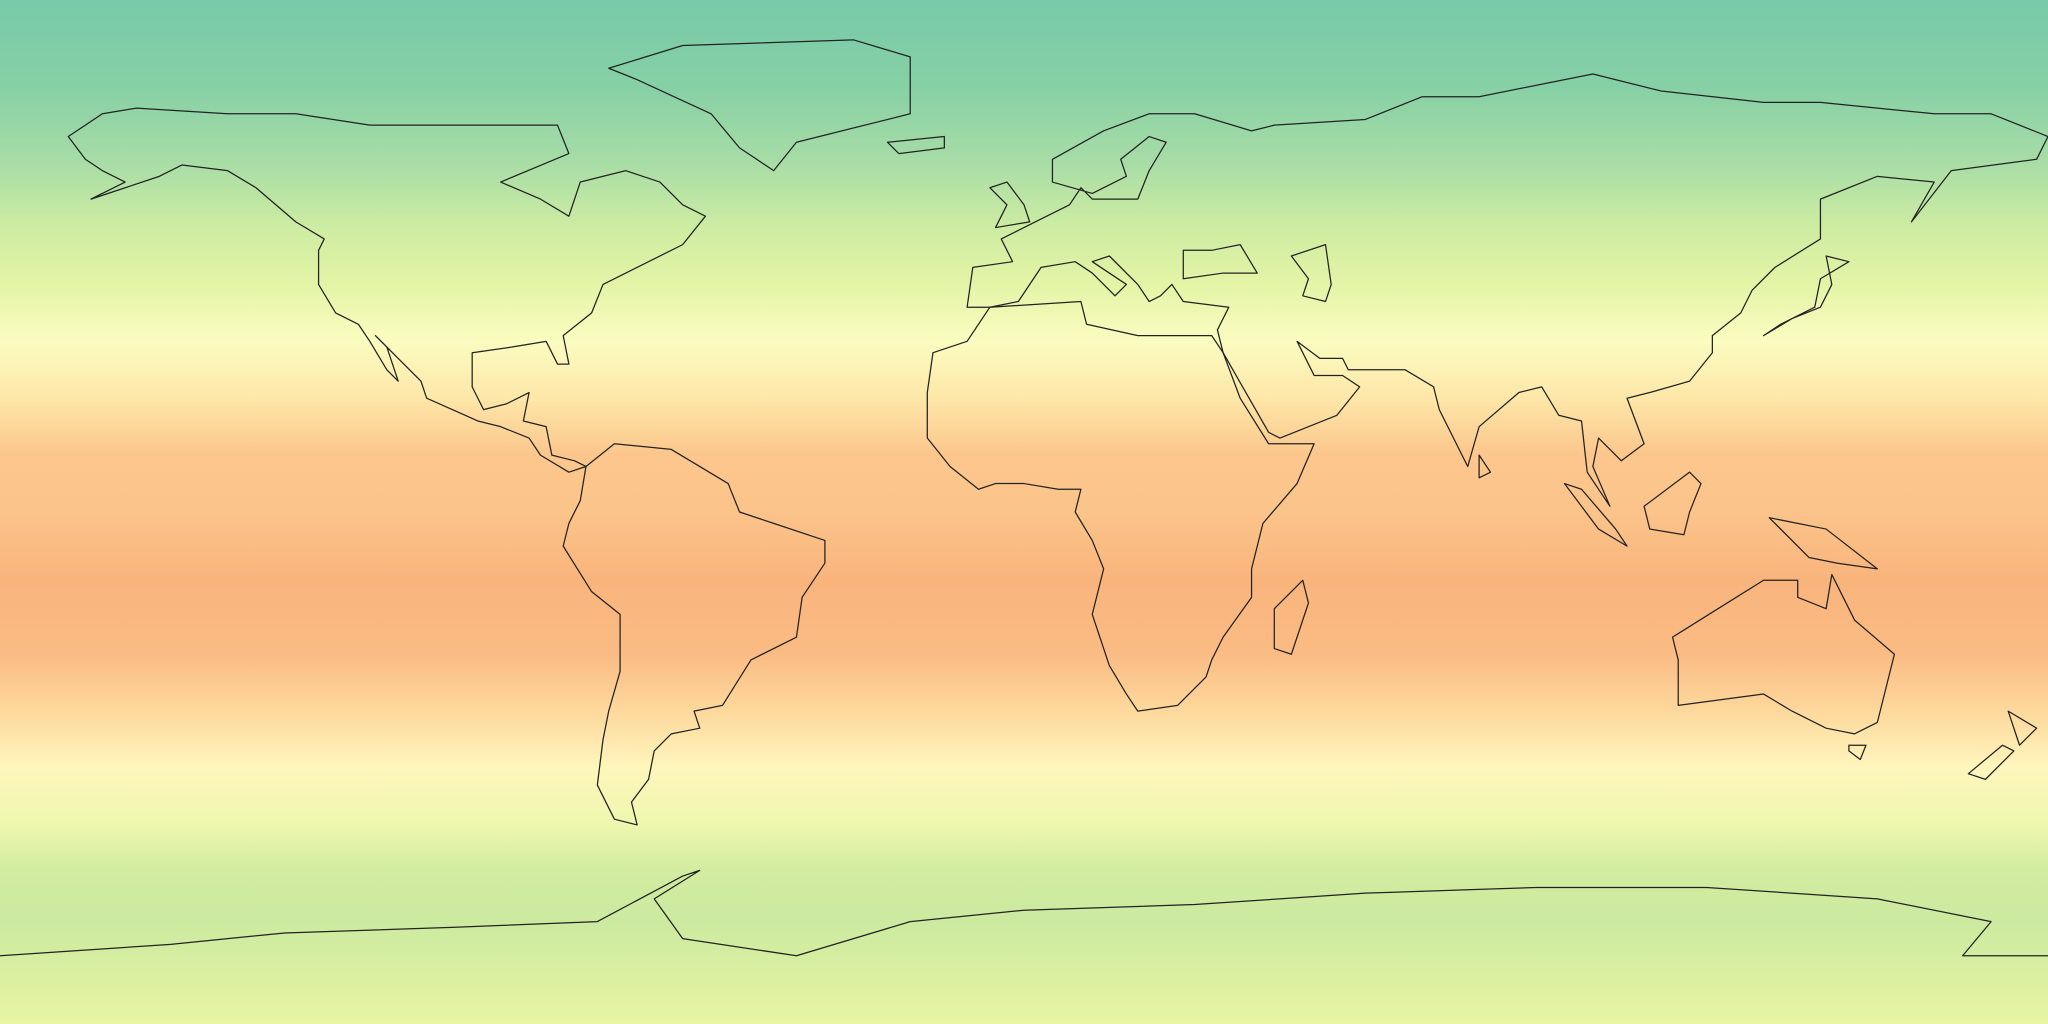  What do you see at coordinates (1485, 466) in the screenshot?
I see `coastline-sri-lanka` at bounding box center [1485, 466].